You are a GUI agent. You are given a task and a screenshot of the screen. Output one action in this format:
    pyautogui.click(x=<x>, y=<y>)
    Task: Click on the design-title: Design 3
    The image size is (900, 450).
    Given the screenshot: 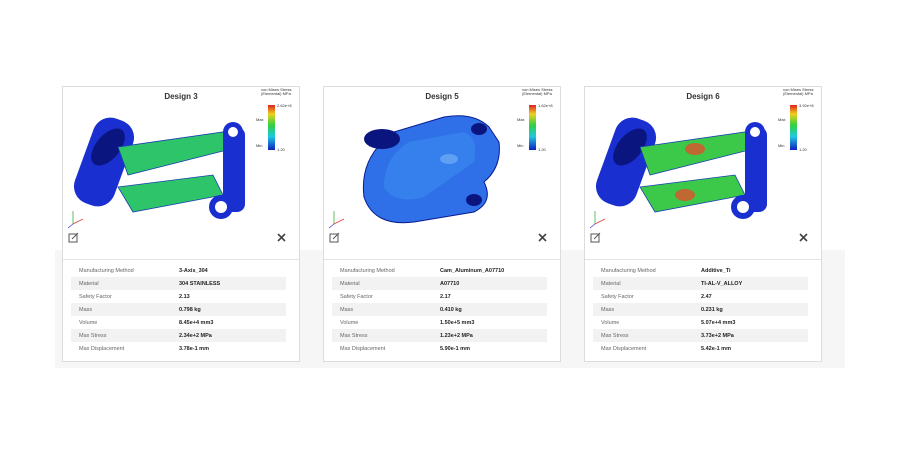 What is the action you would take?
    pyautogui.click(x=181, y=96)
    